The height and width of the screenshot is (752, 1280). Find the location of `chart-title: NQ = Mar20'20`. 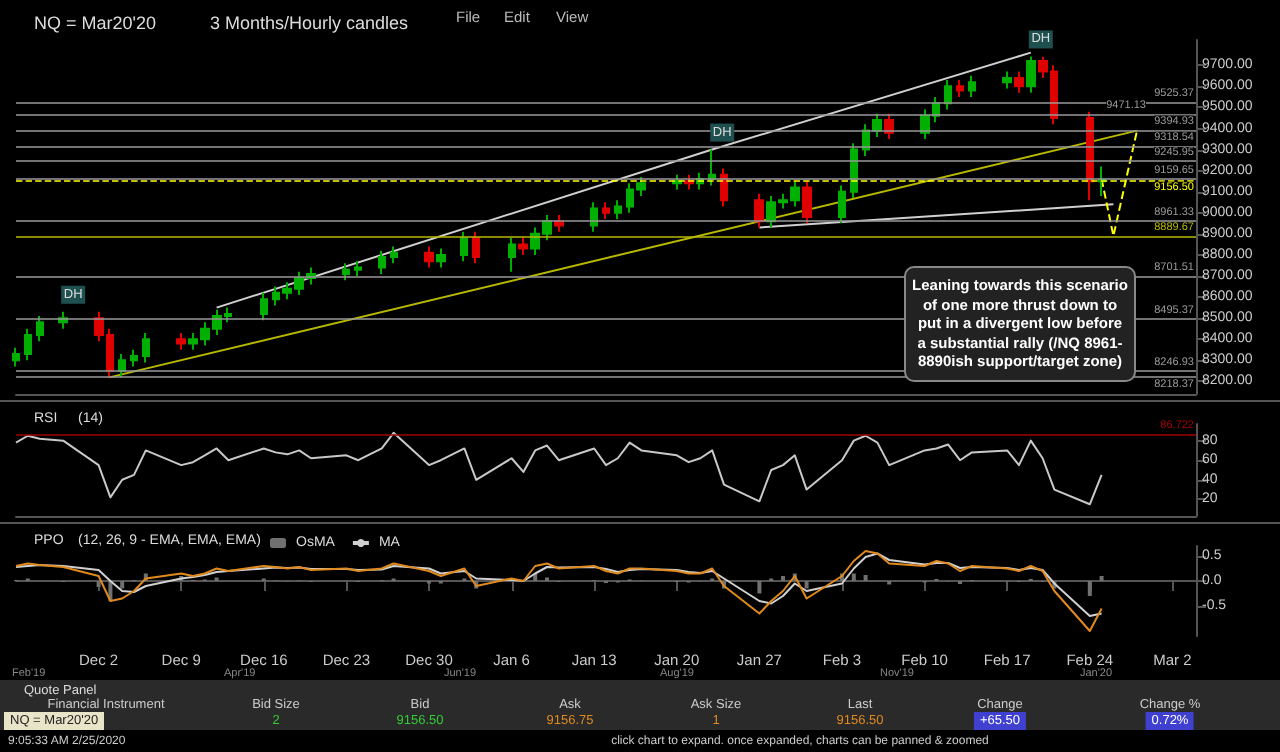

chart-title: NQ = Mar20'20 is located at coordinates (95, 23).